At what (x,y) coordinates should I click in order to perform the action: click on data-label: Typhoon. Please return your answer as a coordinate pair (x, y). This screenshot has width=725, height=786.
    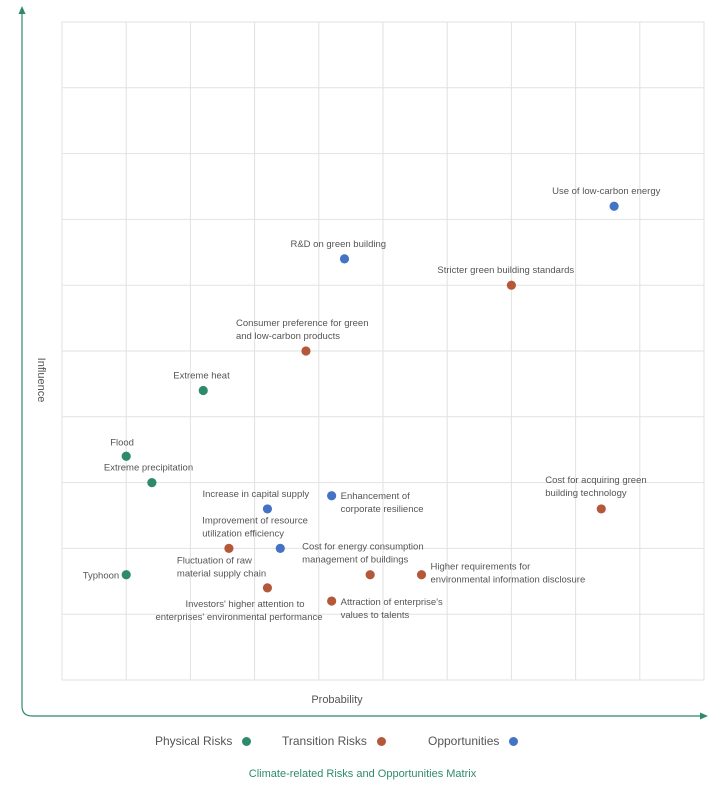
    Looking at the image, I should click on (101, 576).